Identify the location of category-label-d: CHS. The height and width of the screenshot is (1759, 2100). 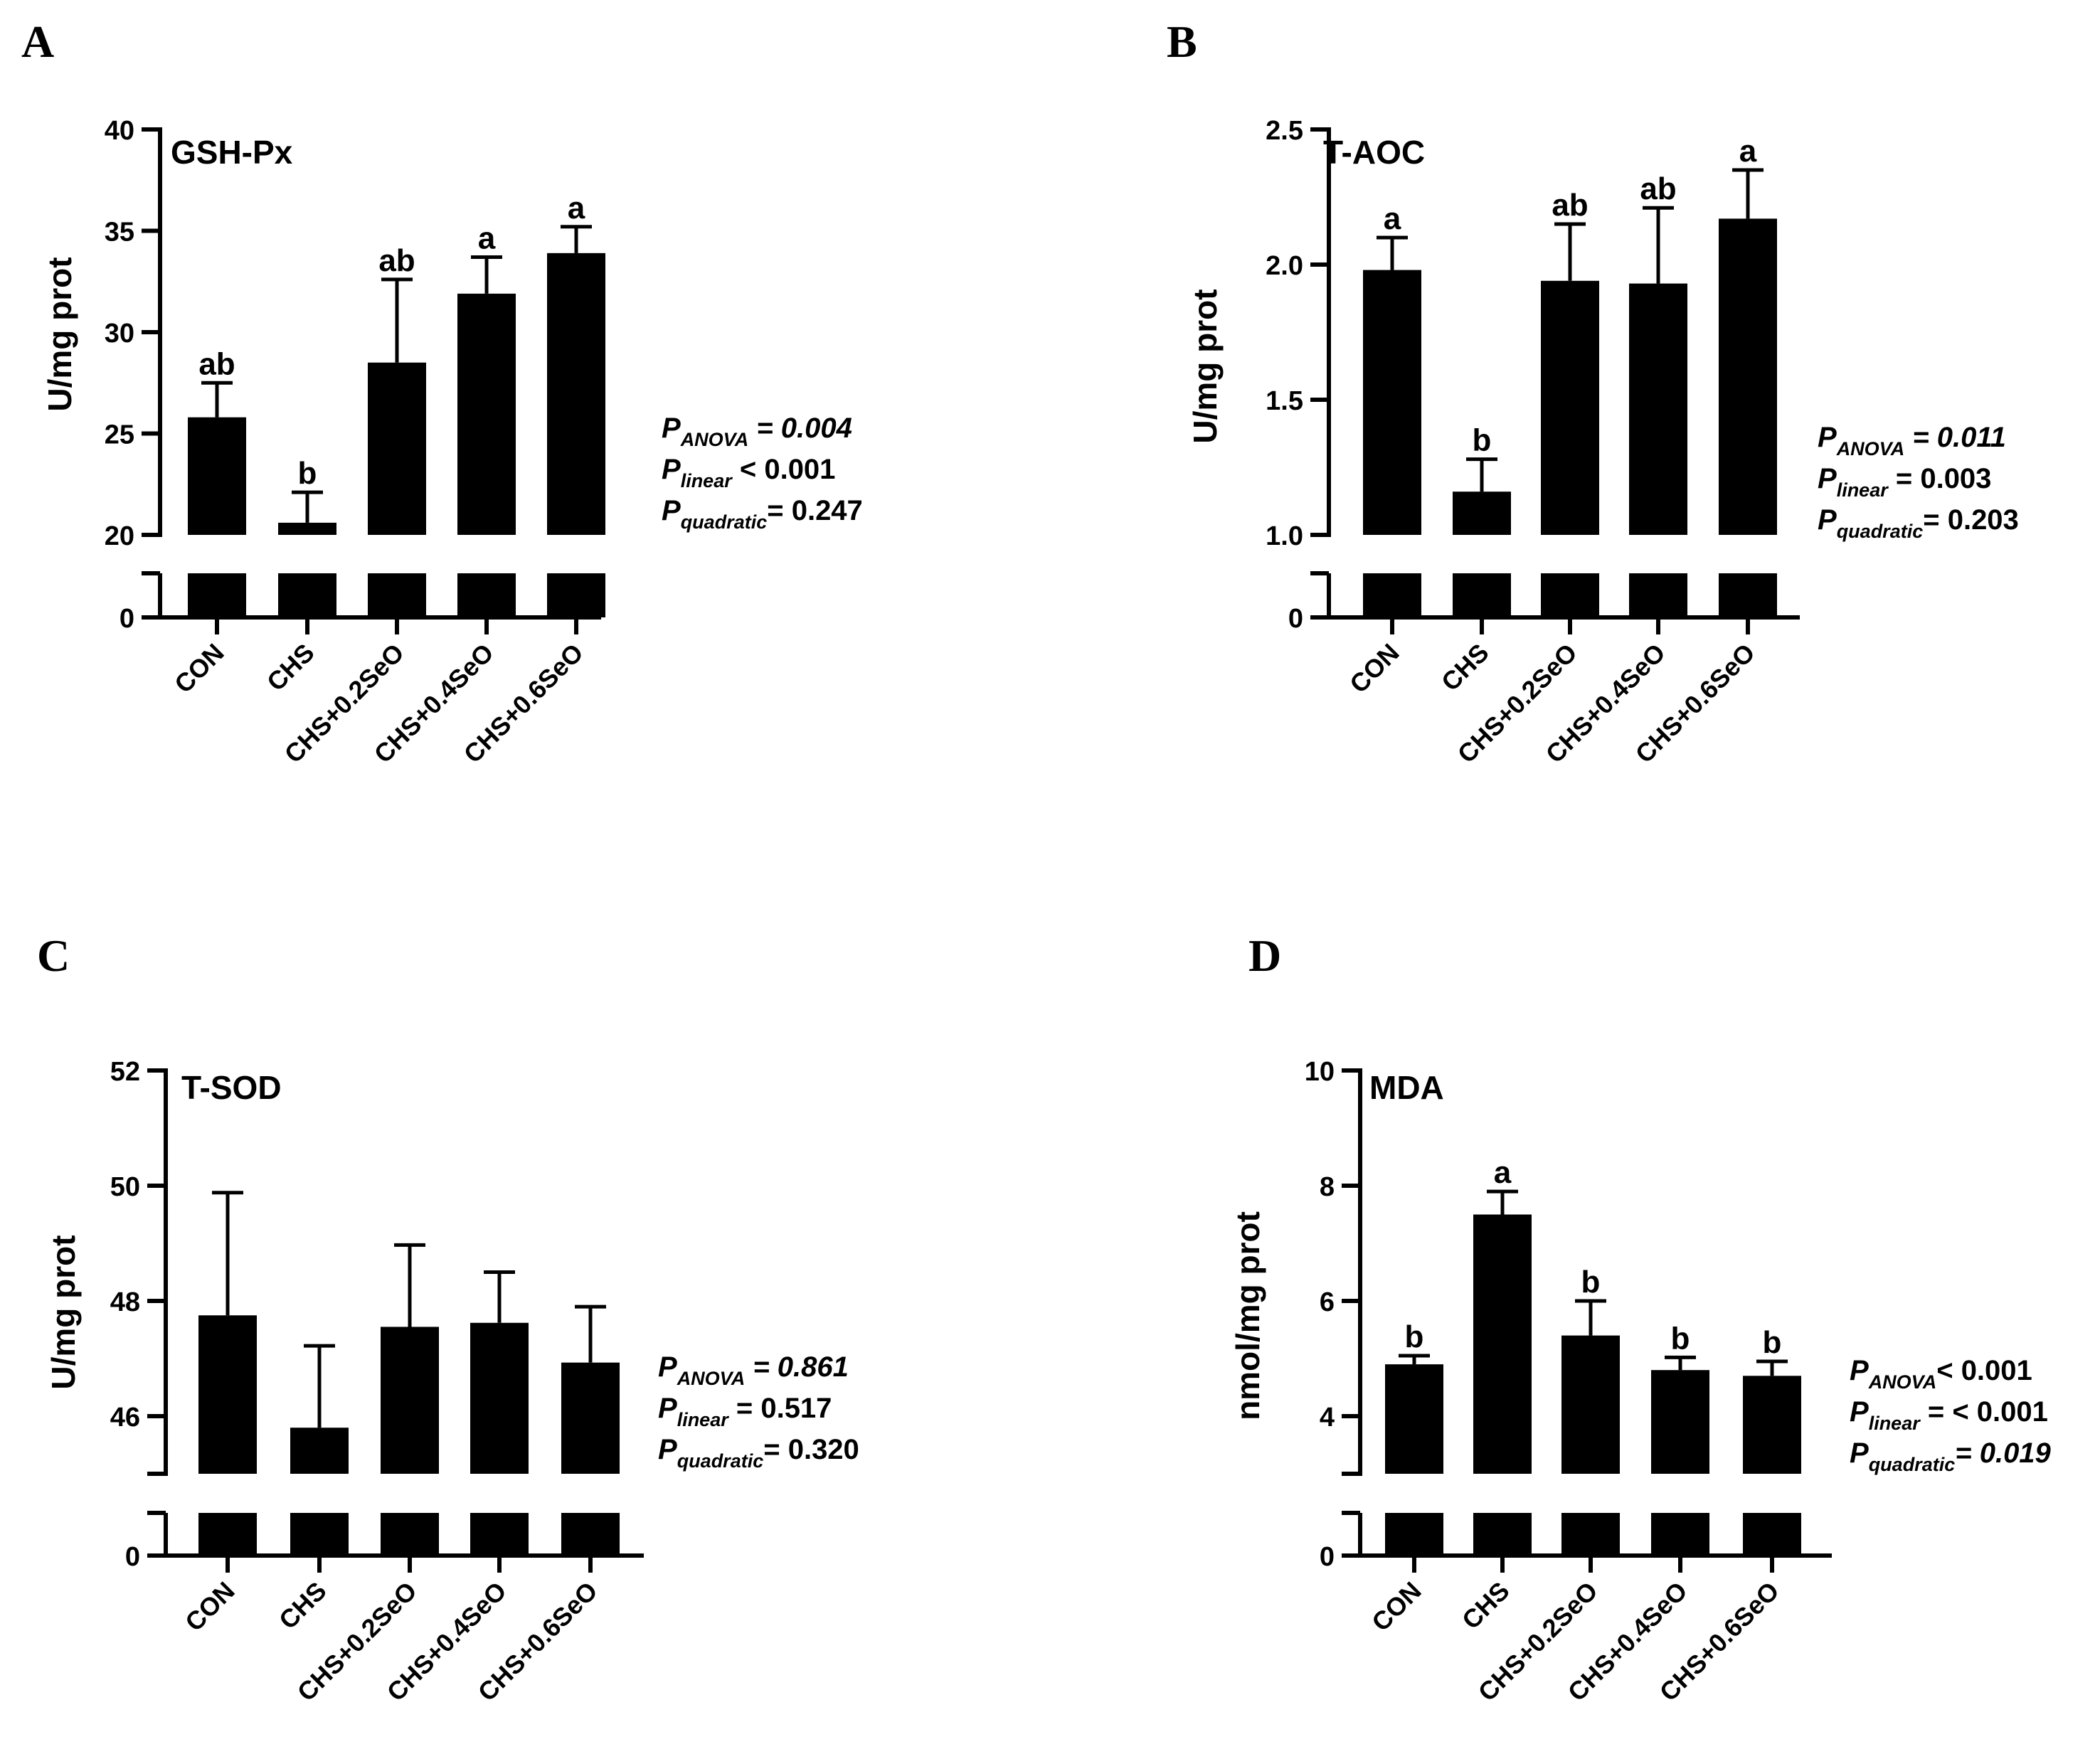
(1485, 1605).